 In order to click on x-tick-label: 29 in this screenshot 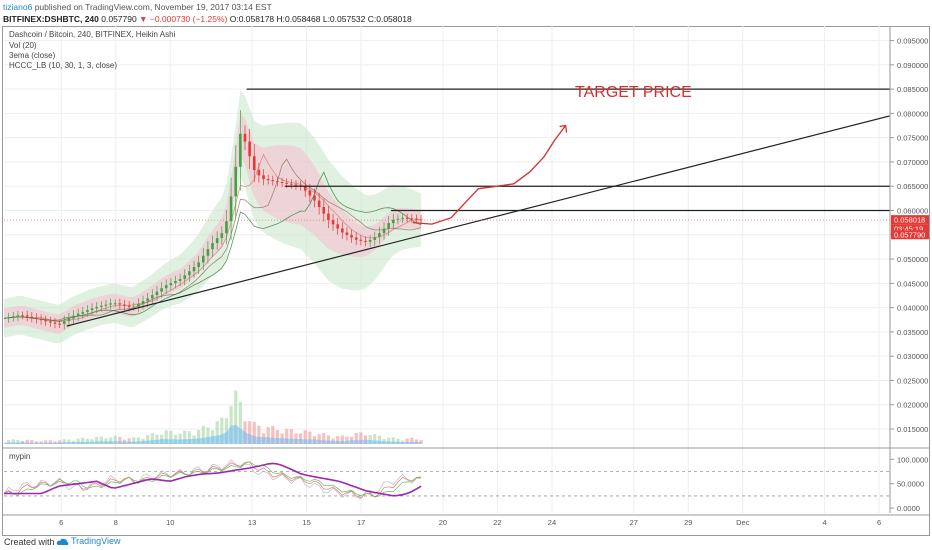, I will do `click(688, 522)`.